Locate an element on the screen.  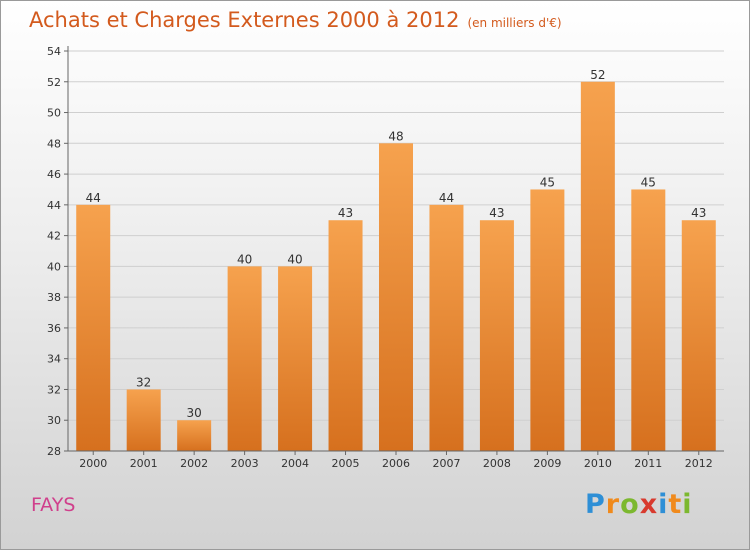
x-tick-label: 2008 is located at coordinates (497, 463).